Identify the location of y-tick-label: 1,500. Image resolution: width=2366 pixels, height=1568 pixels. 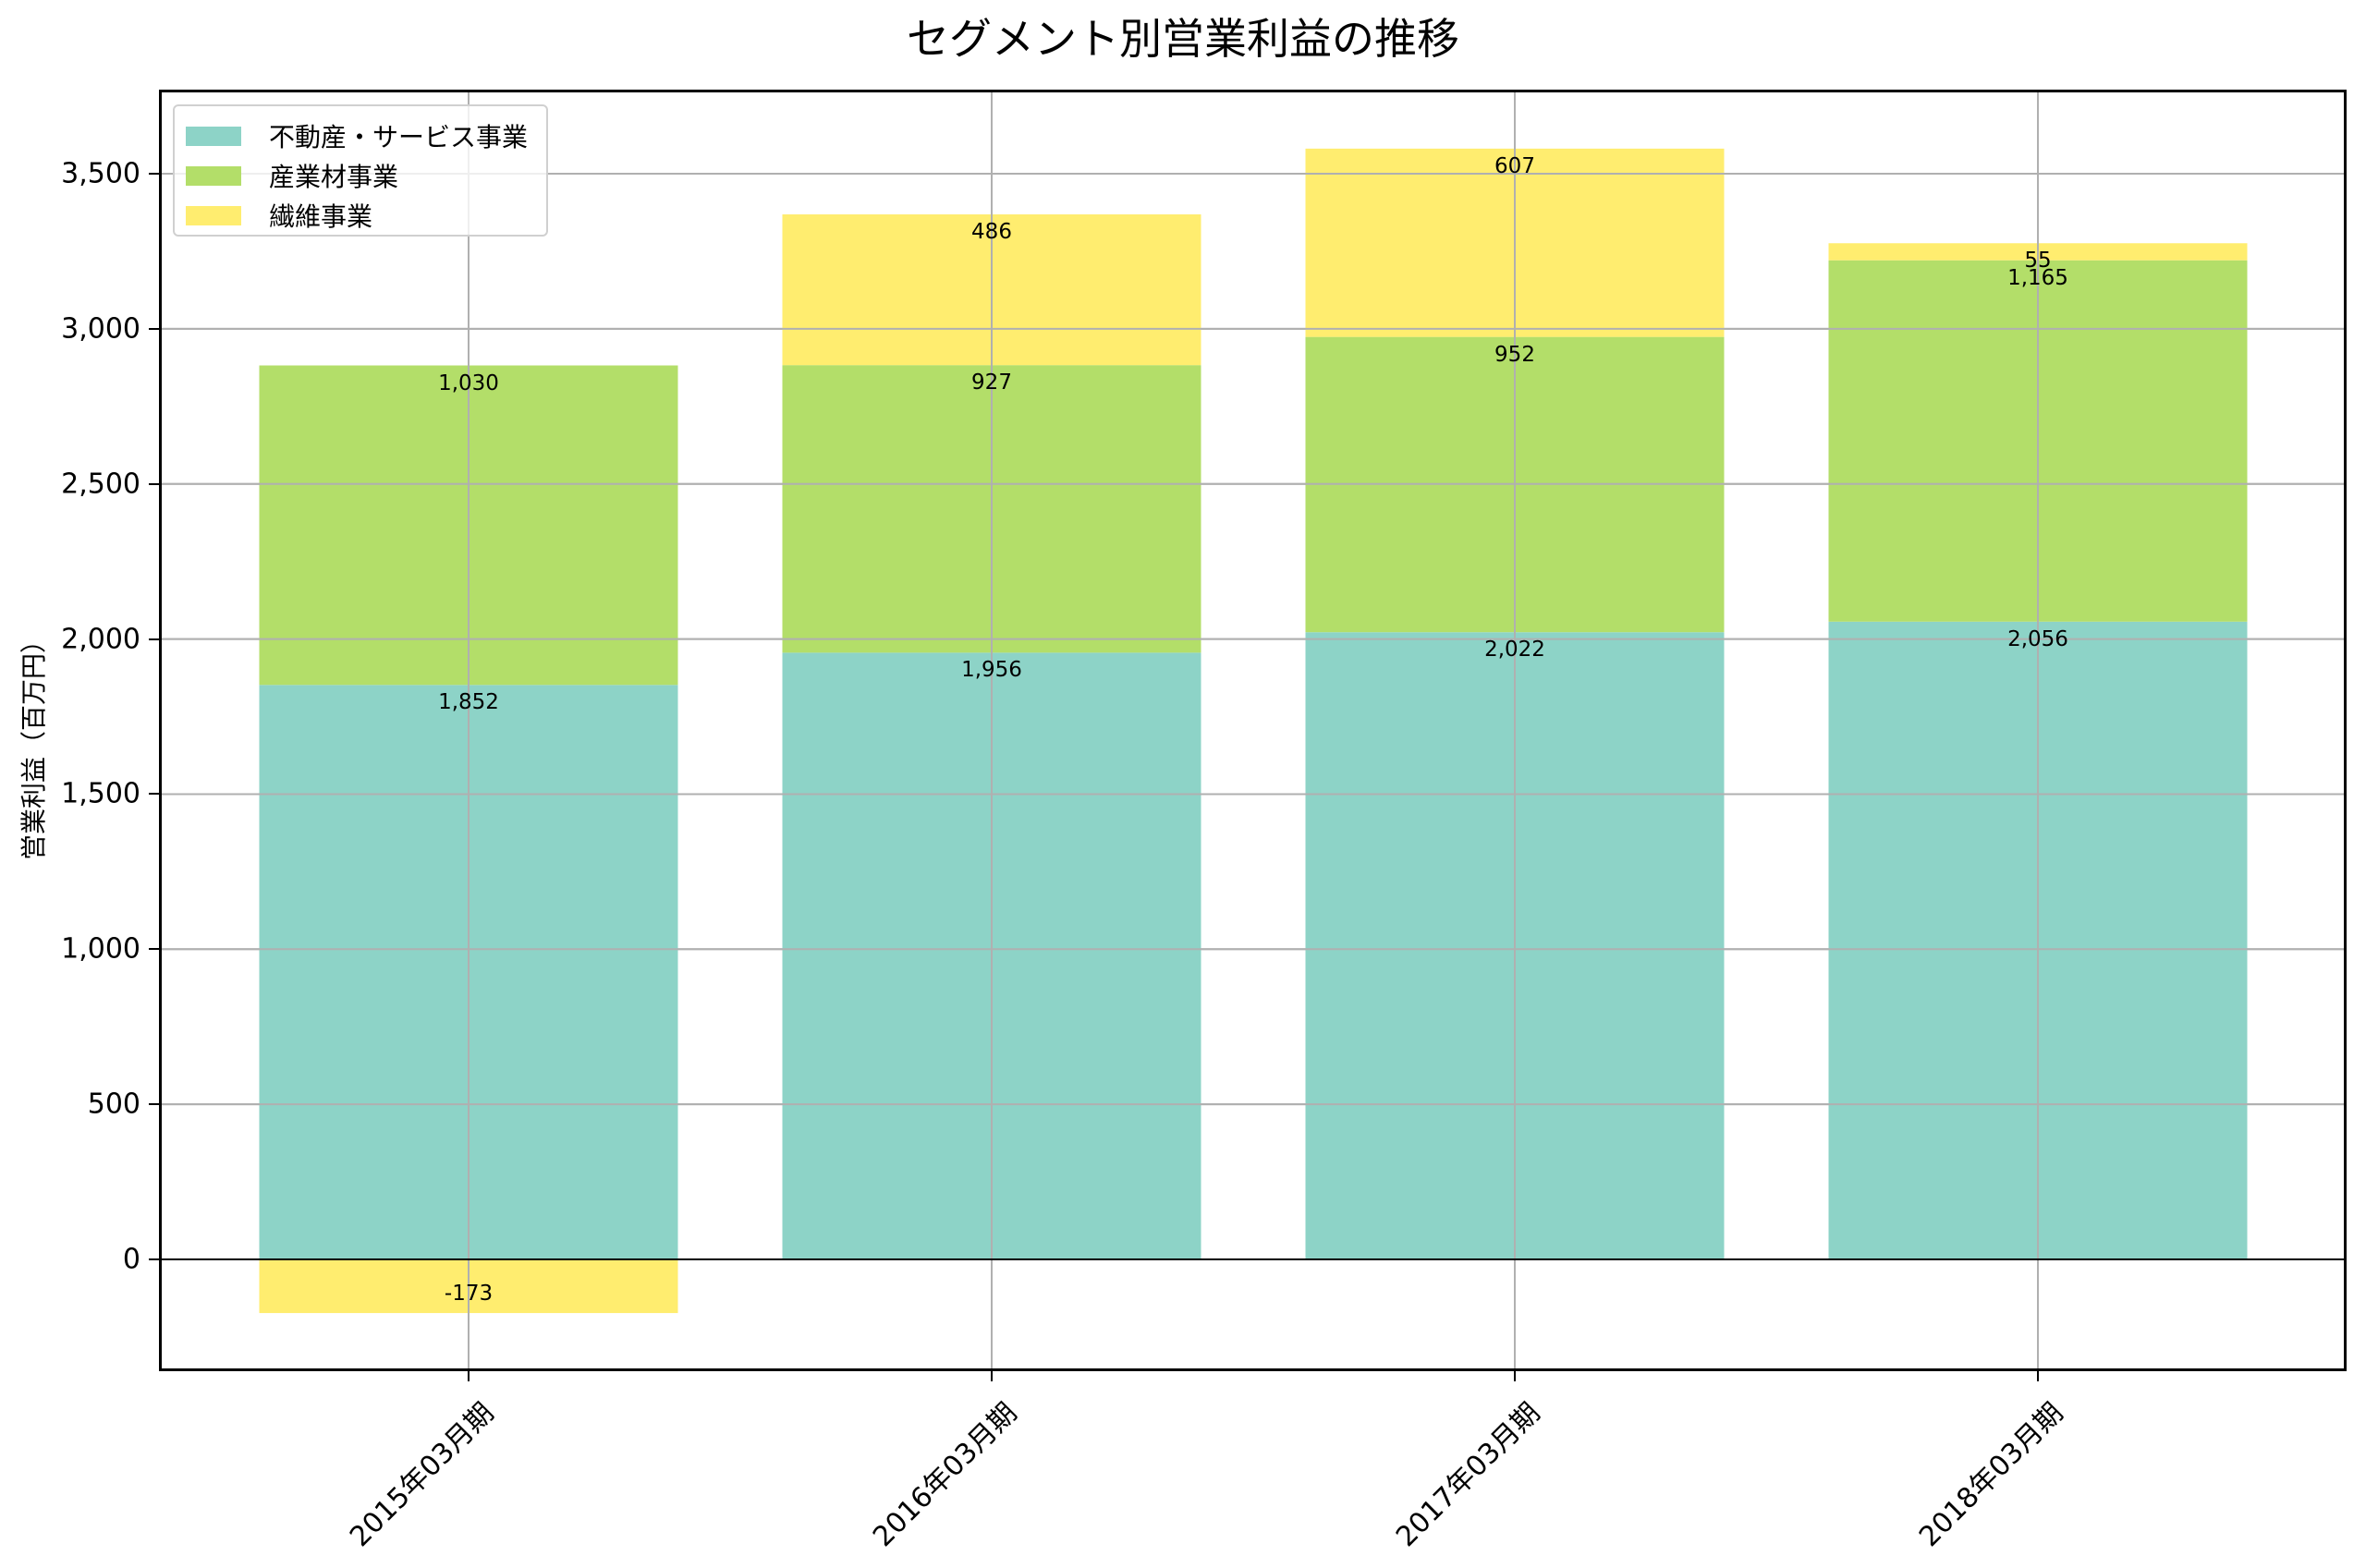
(100, 793).